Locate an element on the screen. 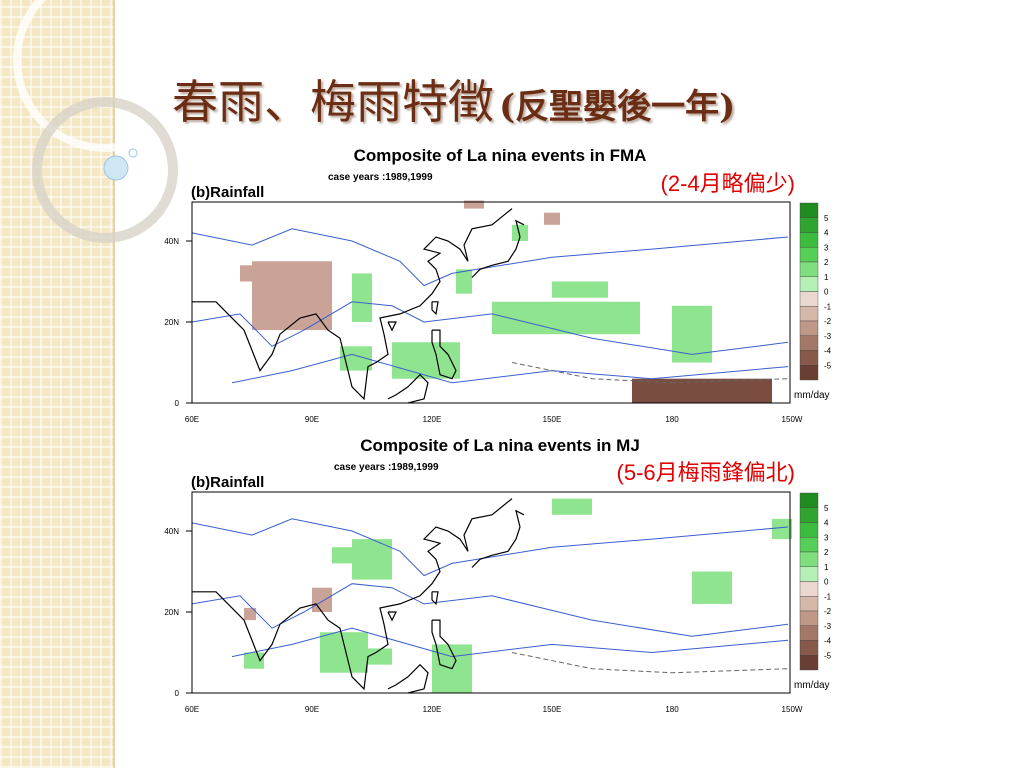  annotation: (2-4月略偏少) is located at coordinates (728, 183).